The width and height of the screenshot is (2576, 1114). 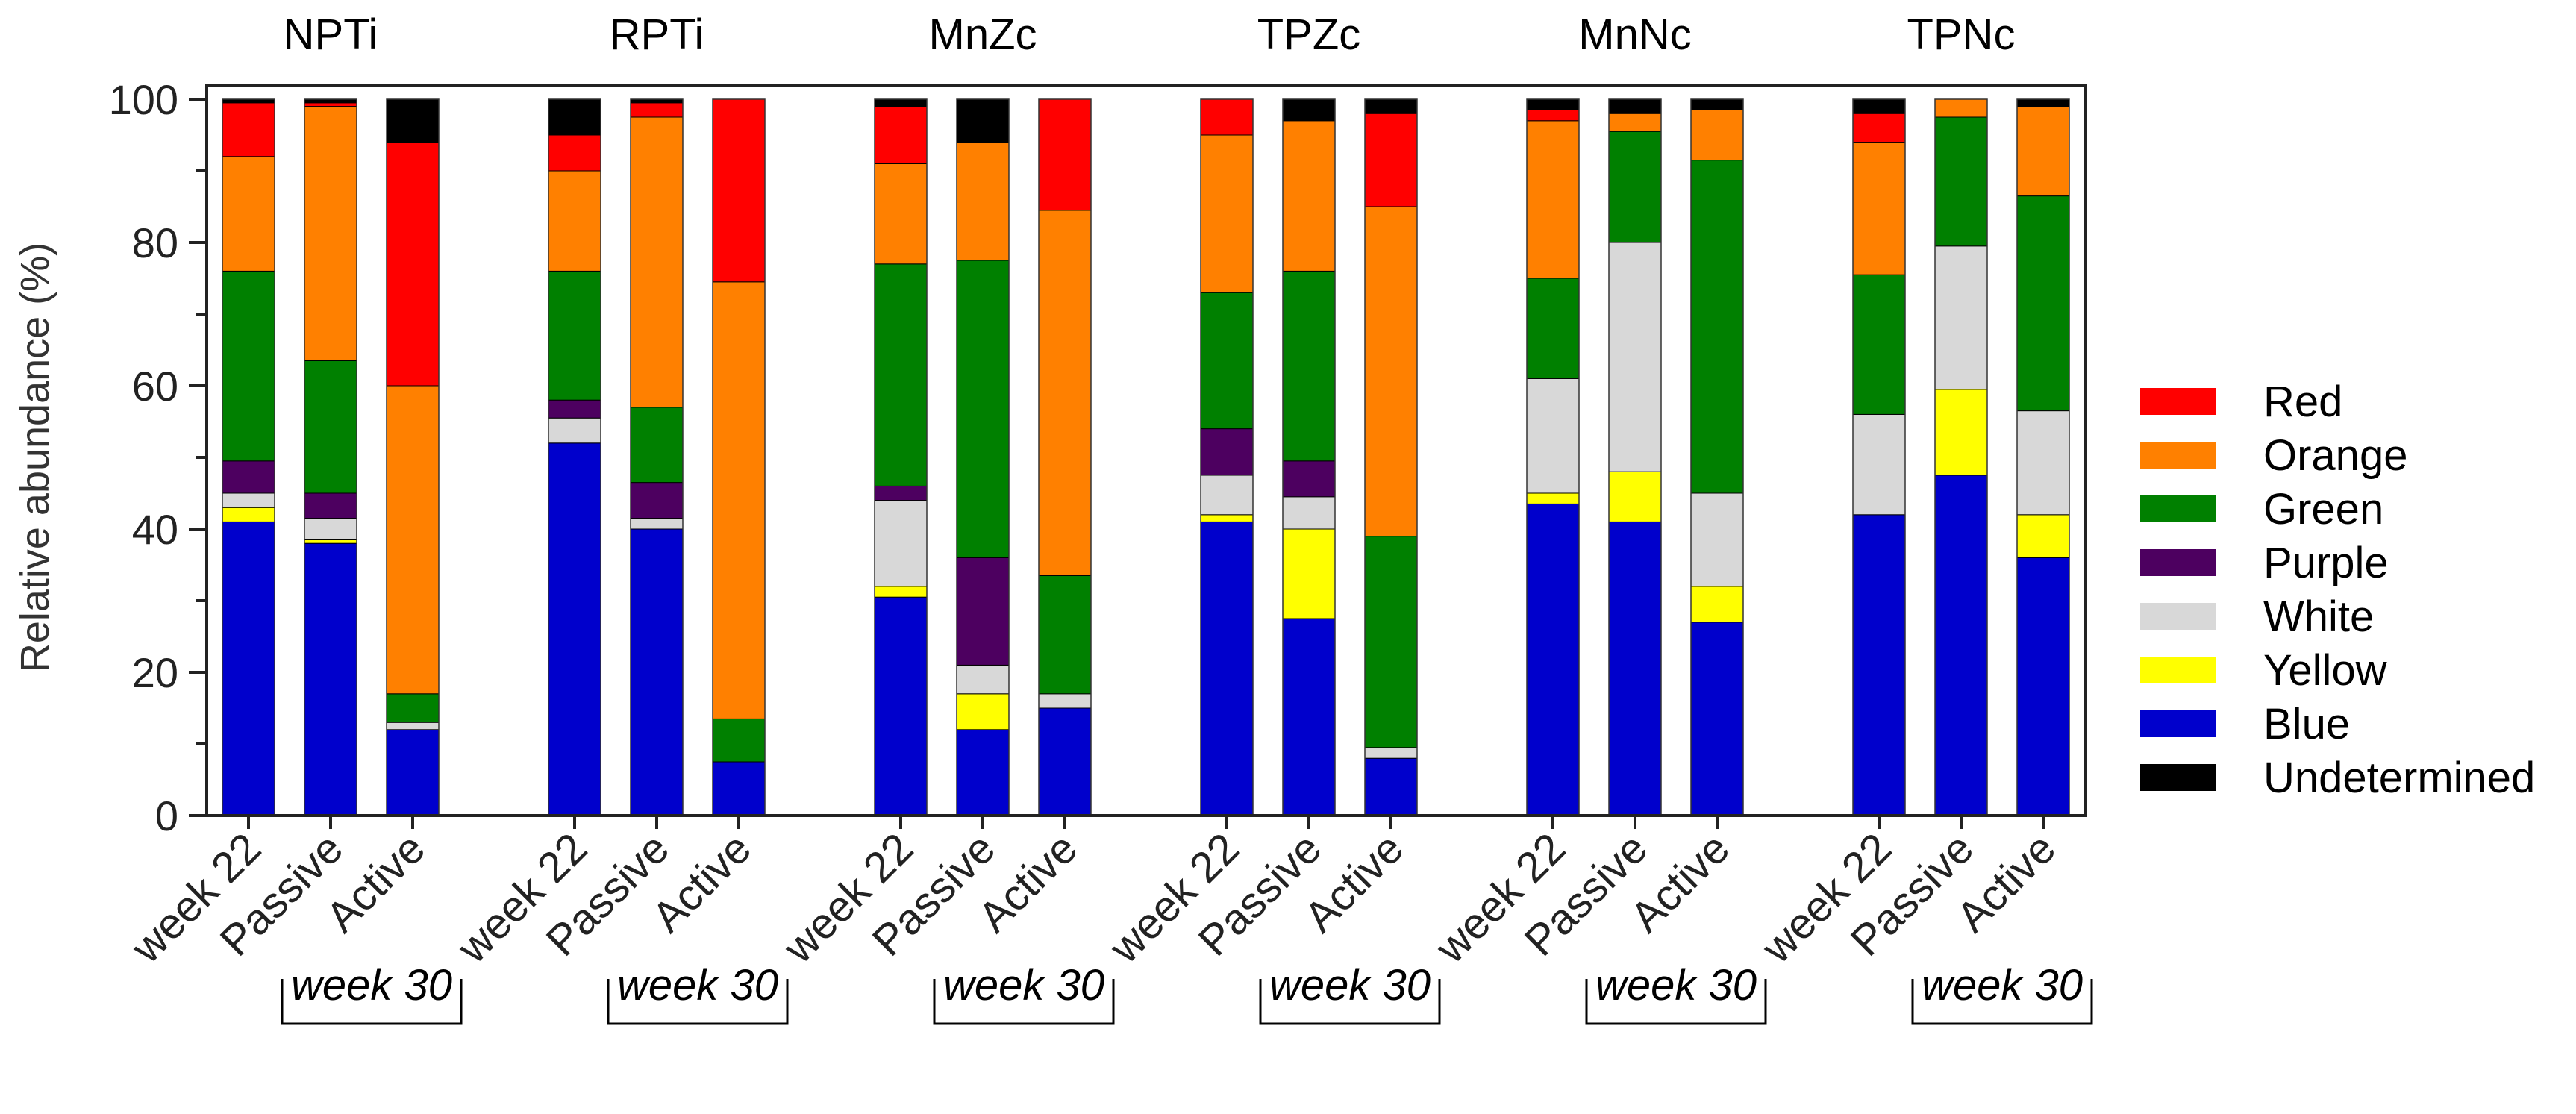 What do you see at coordinates (2043, 103) in the screenshot?
I see `bar-segment-tpnc-active-undetermined` at bounding box center [2043, 103].